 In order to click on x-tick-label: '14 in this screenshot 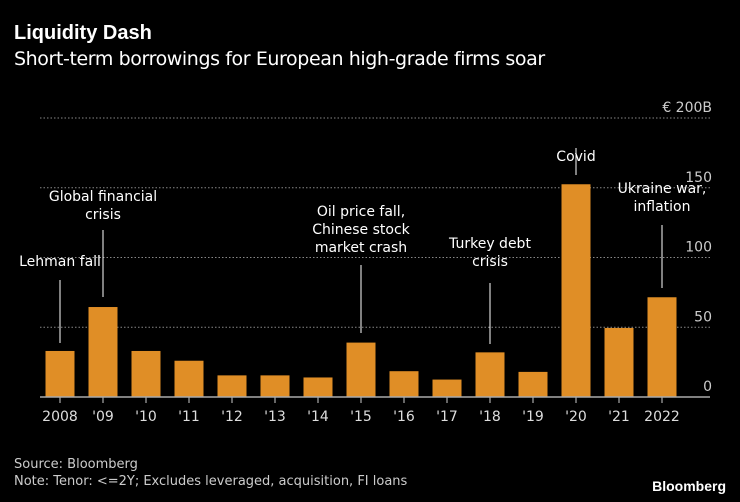, I will do `click(318, 417)`.